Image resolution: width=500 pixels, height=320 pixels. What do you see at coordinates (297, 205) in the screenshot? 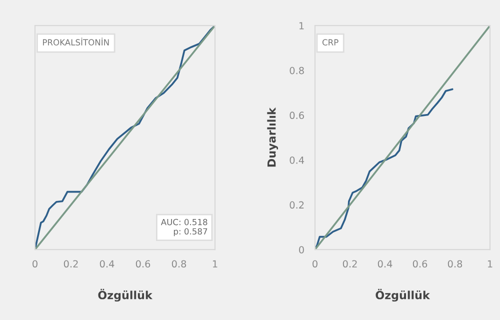
I see `y-tick-label: 0.2` at bounding box center [297, 205].